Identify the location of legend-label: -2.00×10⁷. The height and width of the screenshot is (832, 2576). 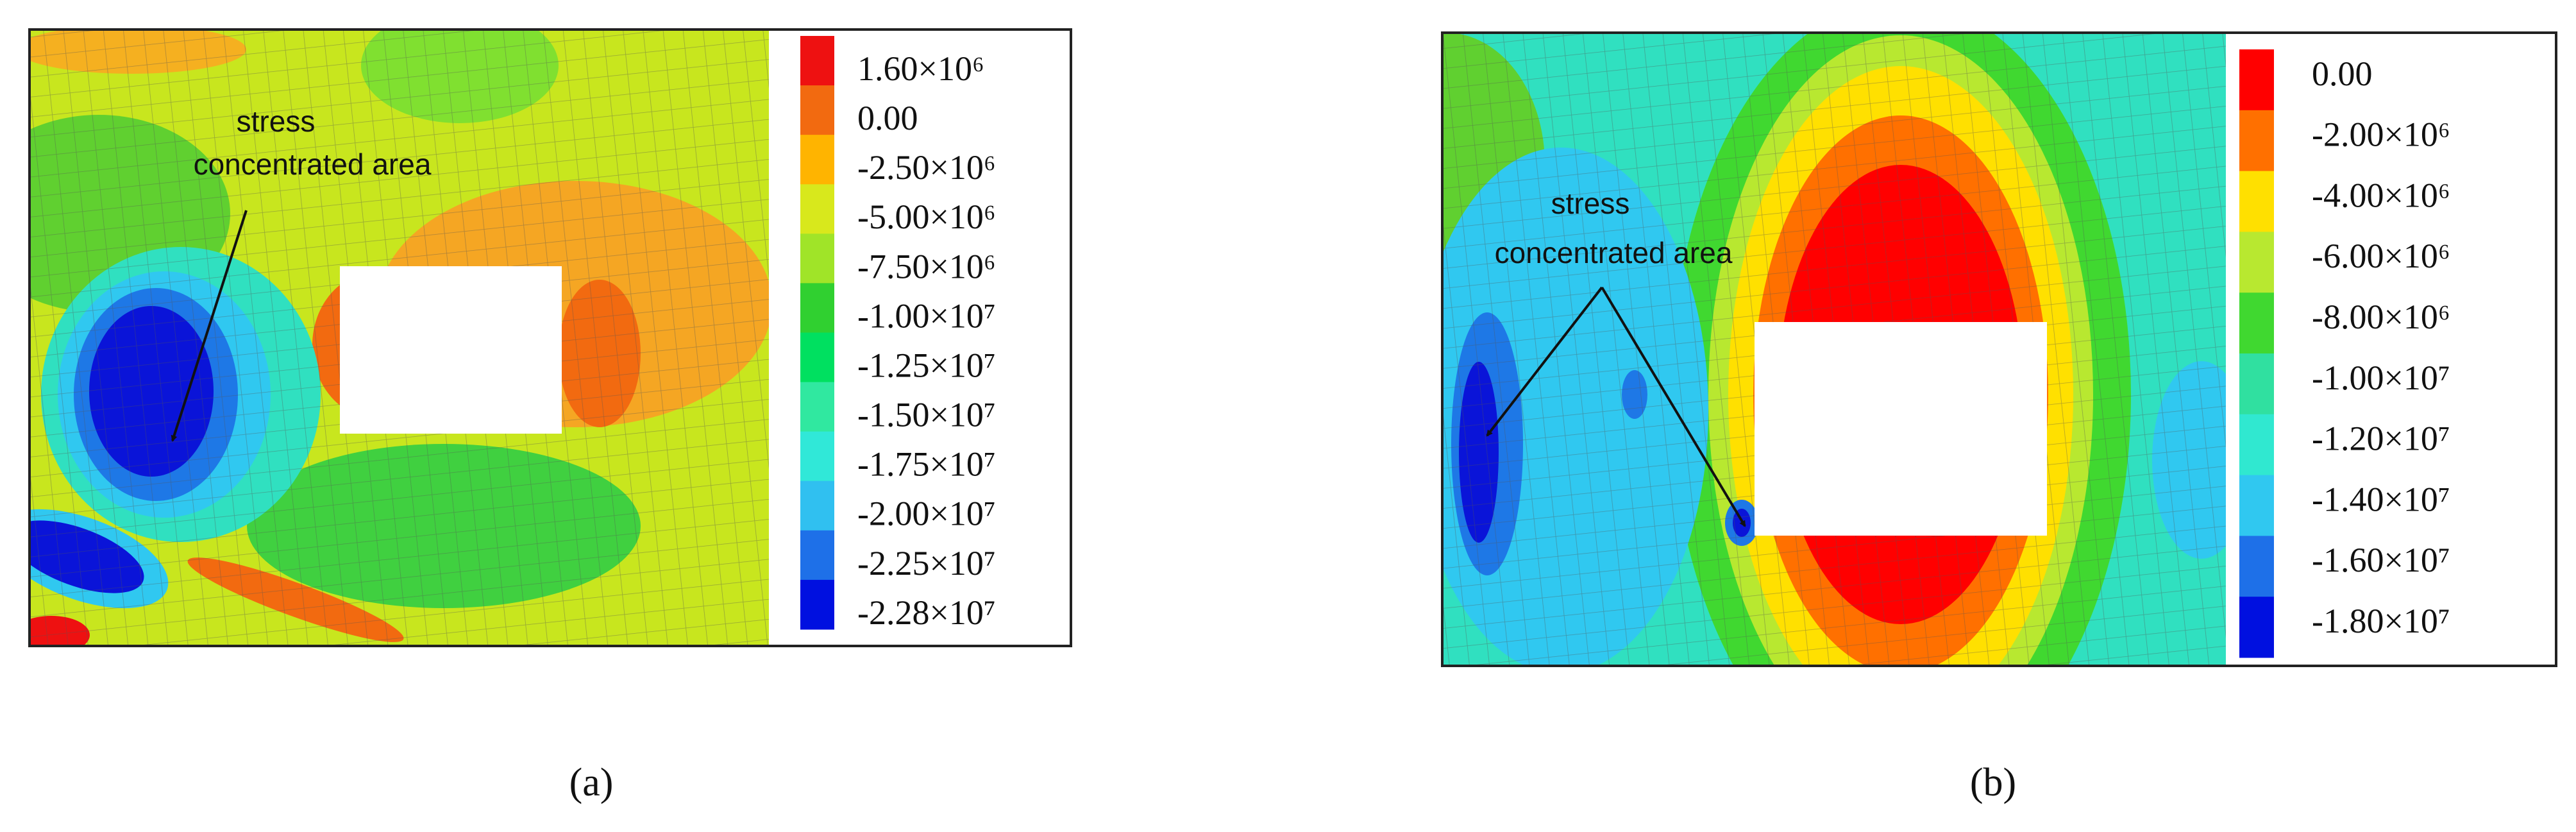
(926, 514).